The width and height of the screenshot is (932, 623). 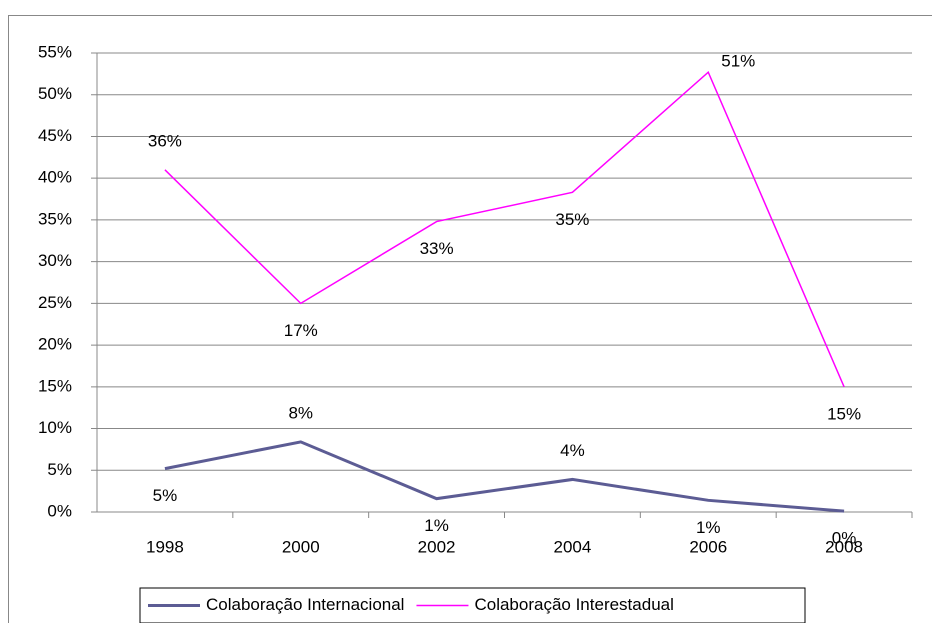 I want to click on y-tick-label: 10%, so click(x=55, y=427).